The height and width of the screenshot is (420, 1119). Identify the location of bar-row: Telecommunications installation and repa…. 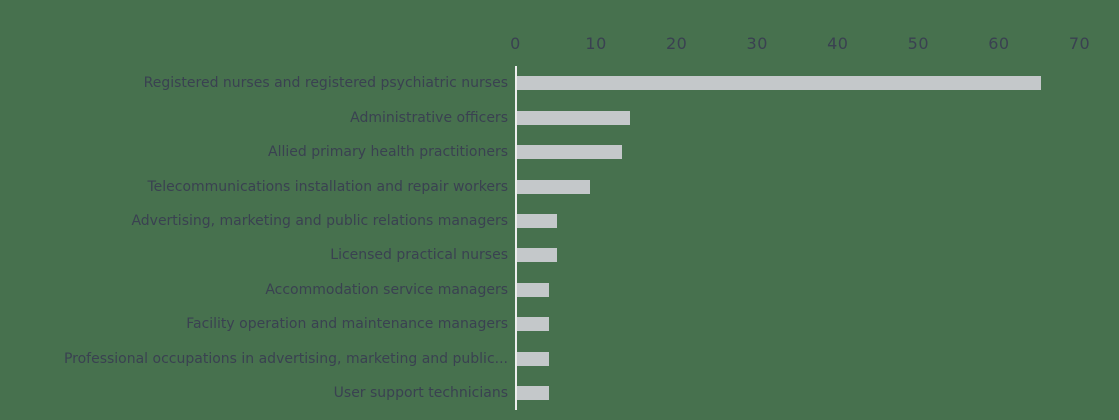
(559, 186).